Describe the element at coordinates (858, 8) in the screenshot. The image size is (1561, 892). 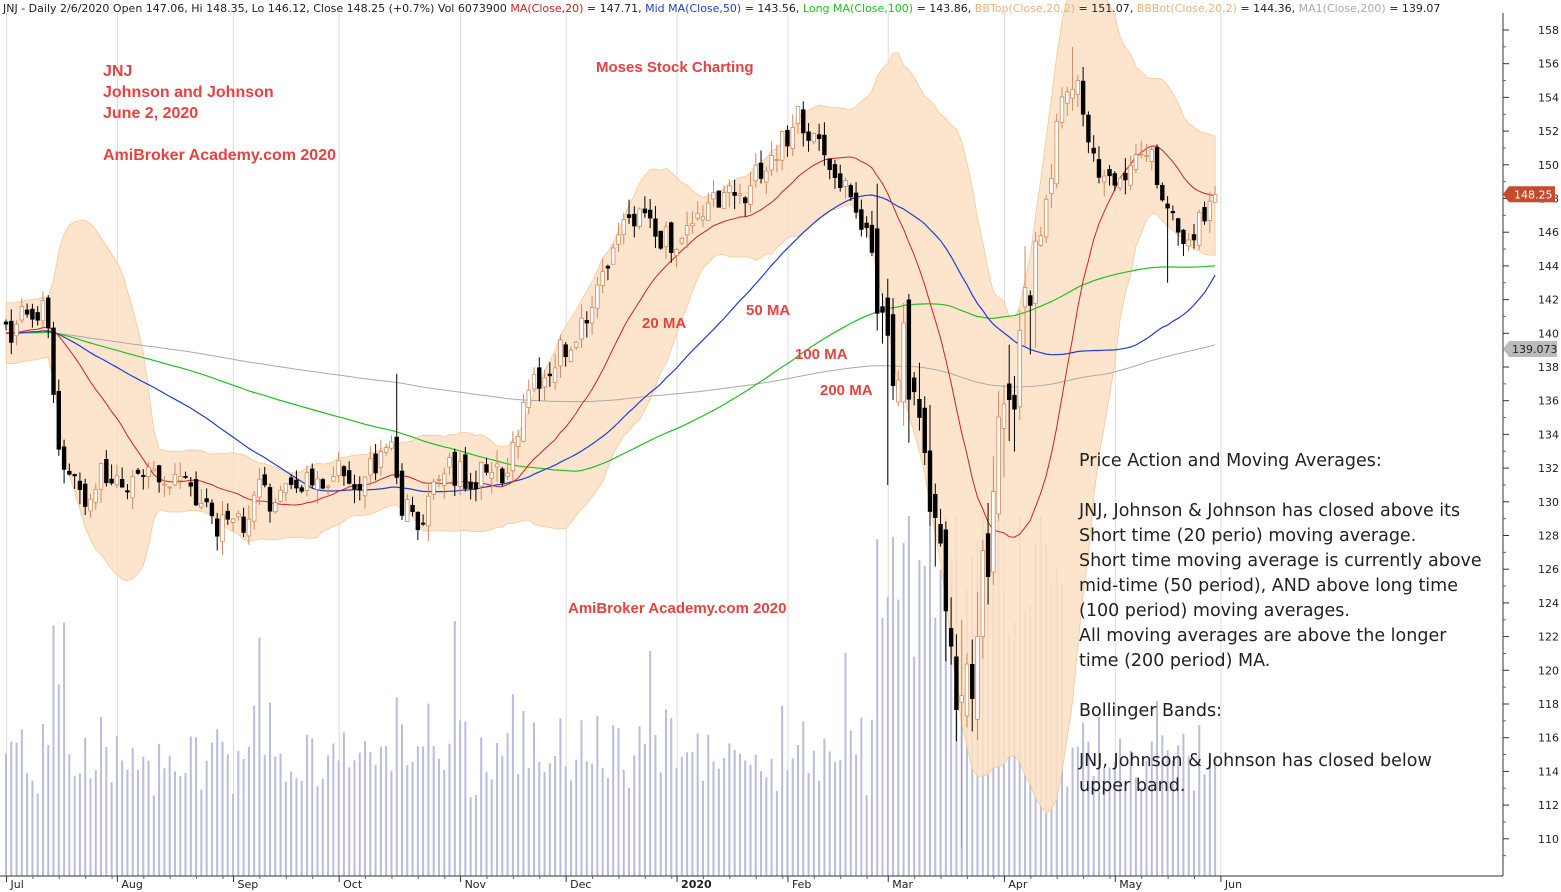
I see `header-segment: Long MA(Close,100)` at that location.